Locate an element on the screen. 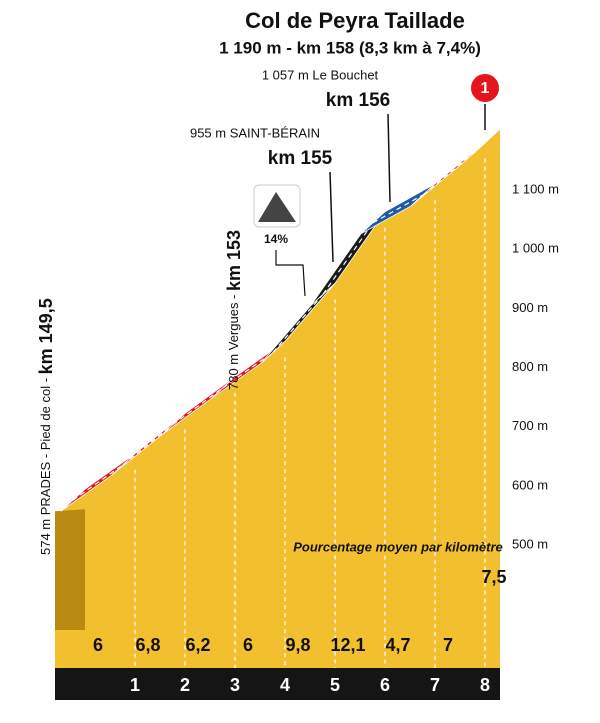  summit-marker is located at coordinates (485, 88).